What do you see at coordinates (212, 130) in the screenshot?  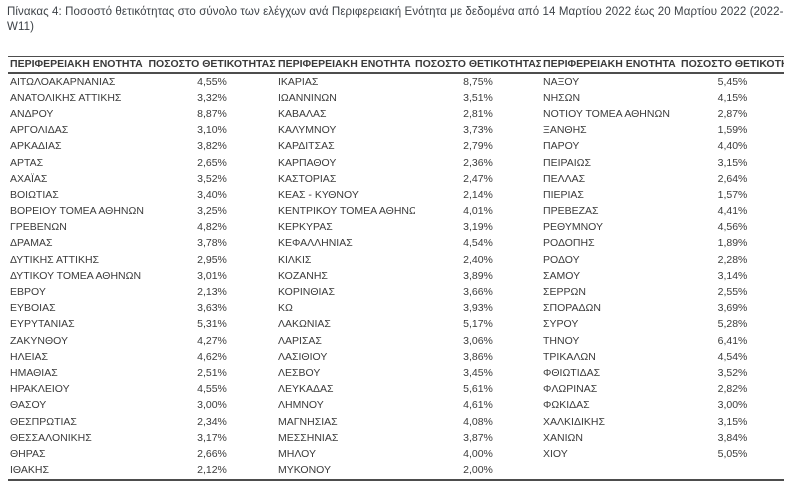 I see `positivity-value-cell: 3,10%` at bounding box center [212, 130].